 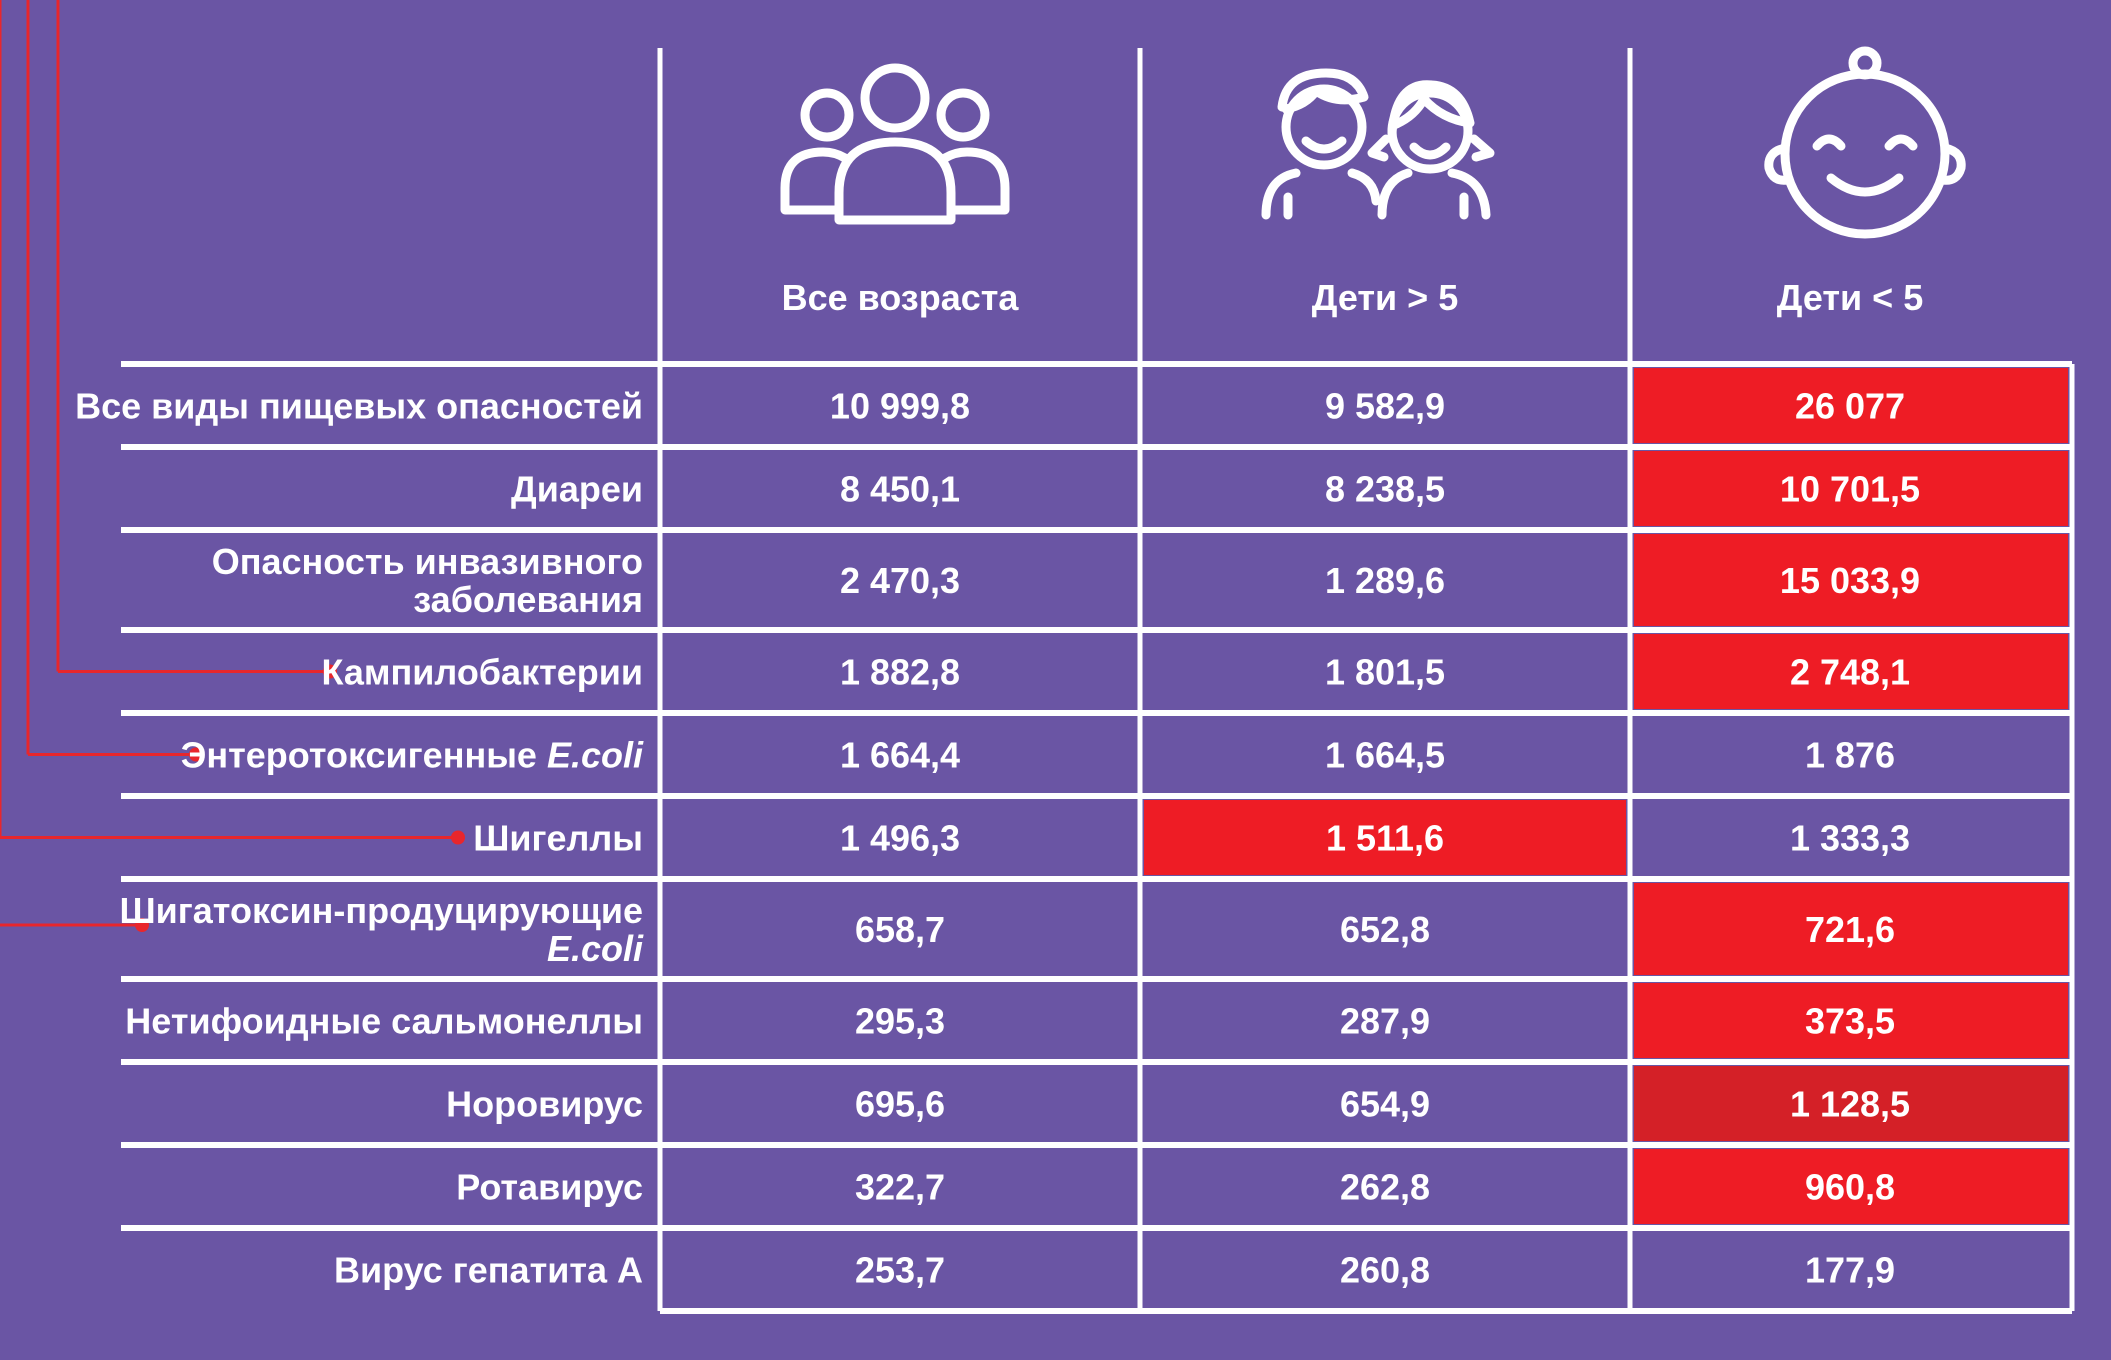 I want to click on cell-value: 8 238,5, so click(x=1385, y=489).